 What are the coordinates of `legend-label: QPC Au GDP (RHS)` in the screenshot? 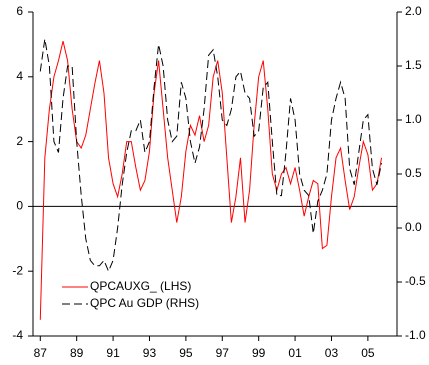 It's located at (144, 303).